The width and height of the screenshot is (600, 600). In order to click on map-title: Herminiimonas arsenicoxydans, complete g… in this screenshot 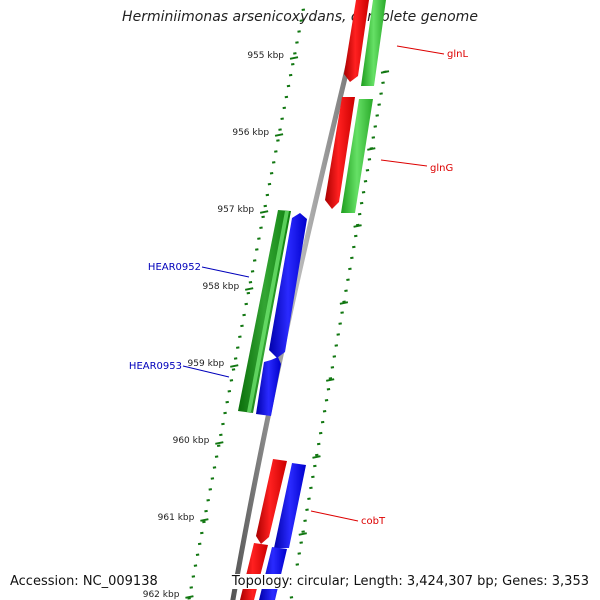, I will do `click(300, 17)`.